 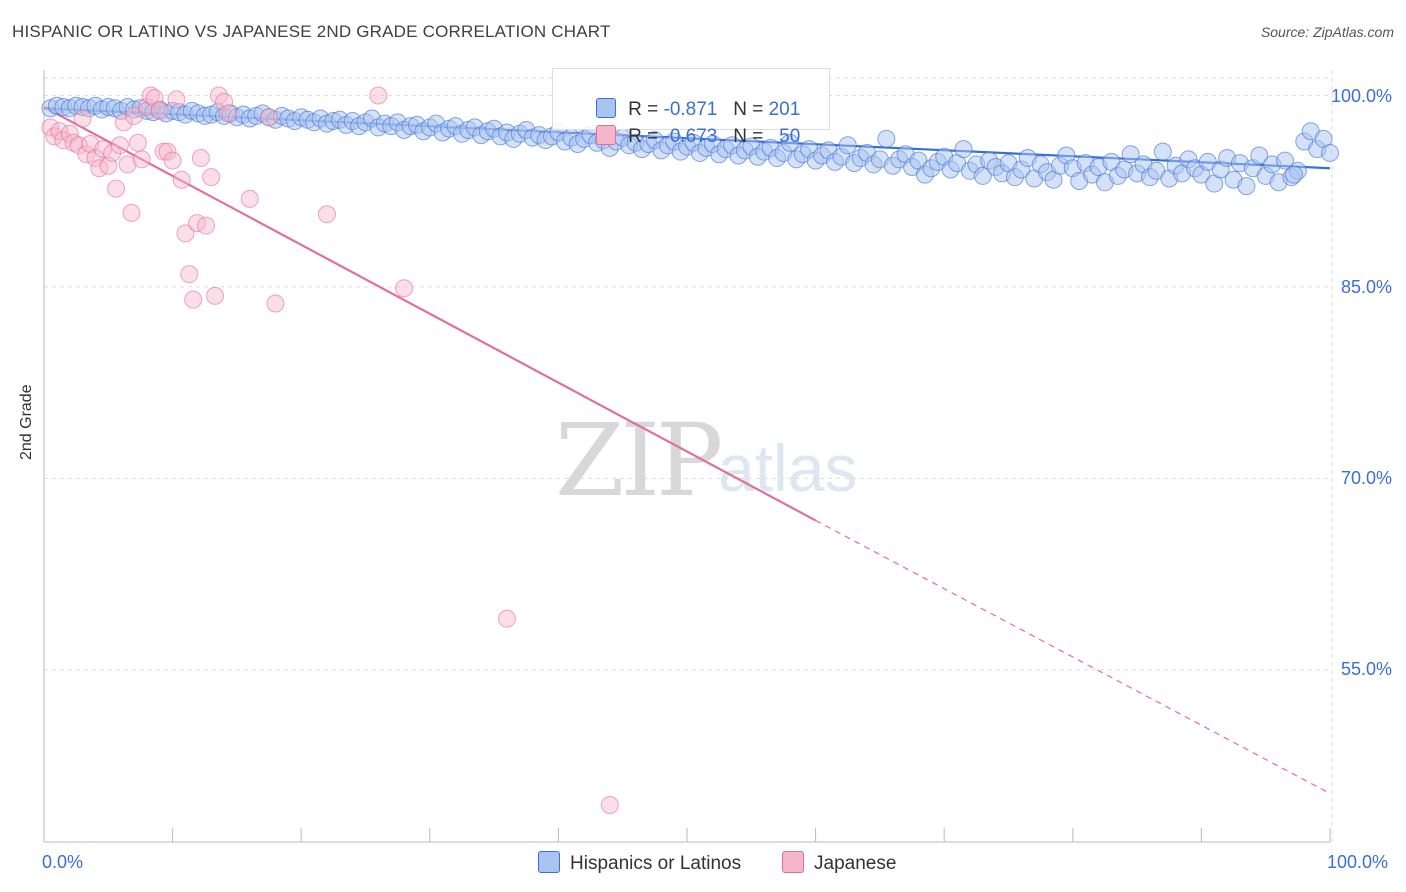 What do you see at coordinates (1366, 478) in the screenshot?
I see `y-tick-label: 70.0%` at bounding box center [1366, 478].